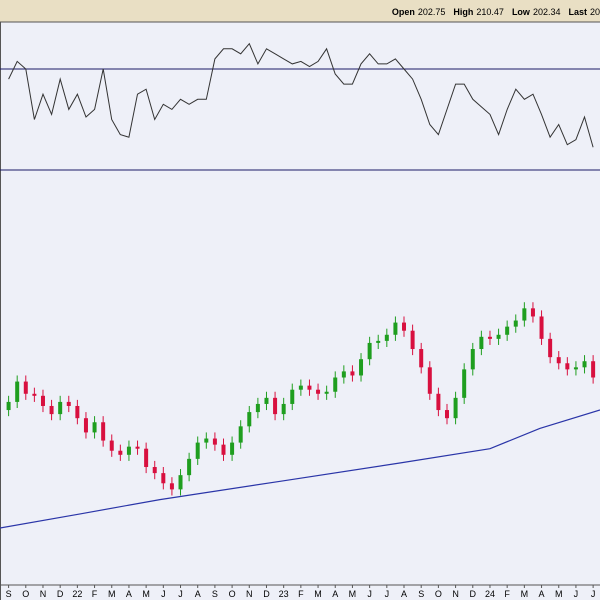  Describe the element at coordinates (403, 12) in the screenshot. I see `header-label: Open` at that location.